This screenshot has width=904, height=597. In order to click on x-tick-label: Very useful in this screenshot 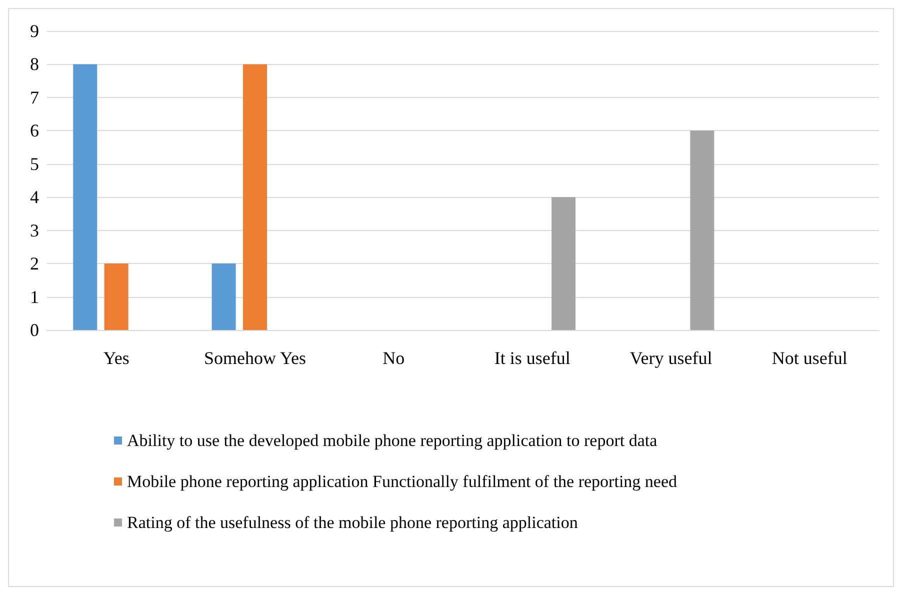, I will do `click(671, 358)`.